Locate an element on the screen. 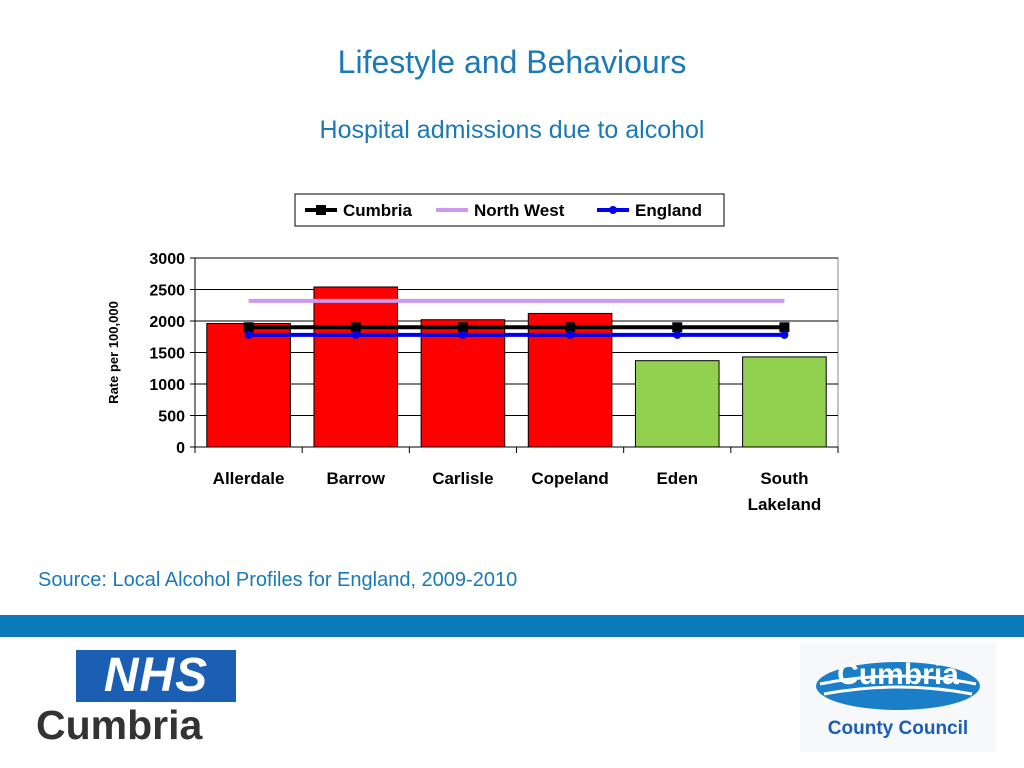 The width and height of the screenshot is (1024, 768). legend-label-england: England is located at coordinates (668, 210).